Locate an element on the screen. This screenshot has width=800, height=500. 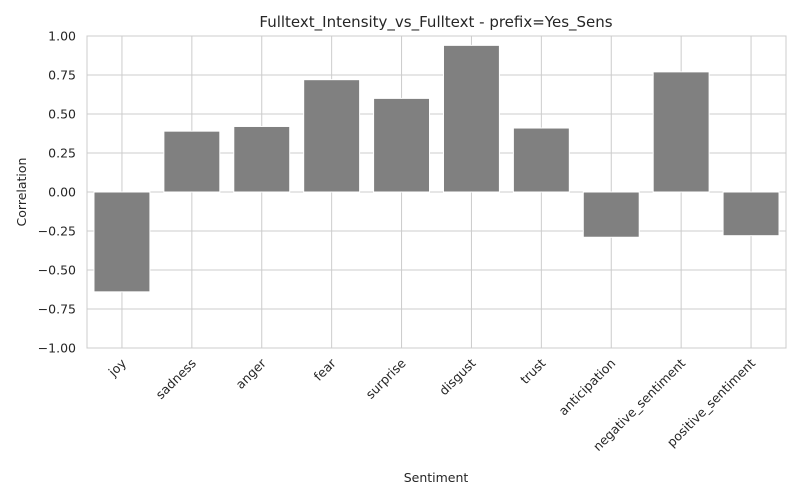
bar-disgust is located at coordinates (471, 118).